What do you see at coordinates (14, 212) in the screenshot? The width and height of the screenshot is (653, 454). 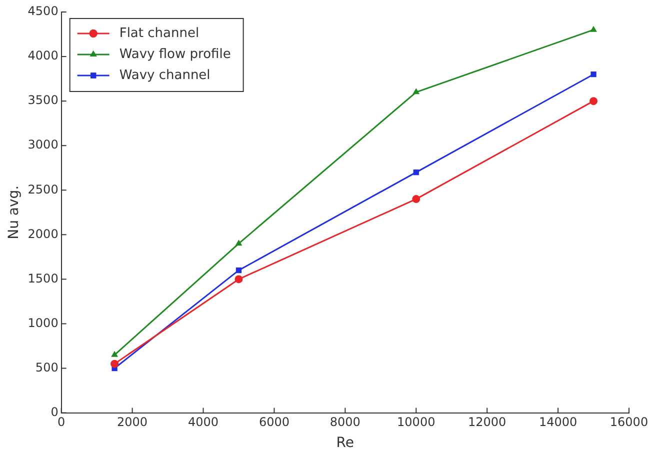 I see `y-axis-title: Nu avg.` at bounding box center [14, 212].